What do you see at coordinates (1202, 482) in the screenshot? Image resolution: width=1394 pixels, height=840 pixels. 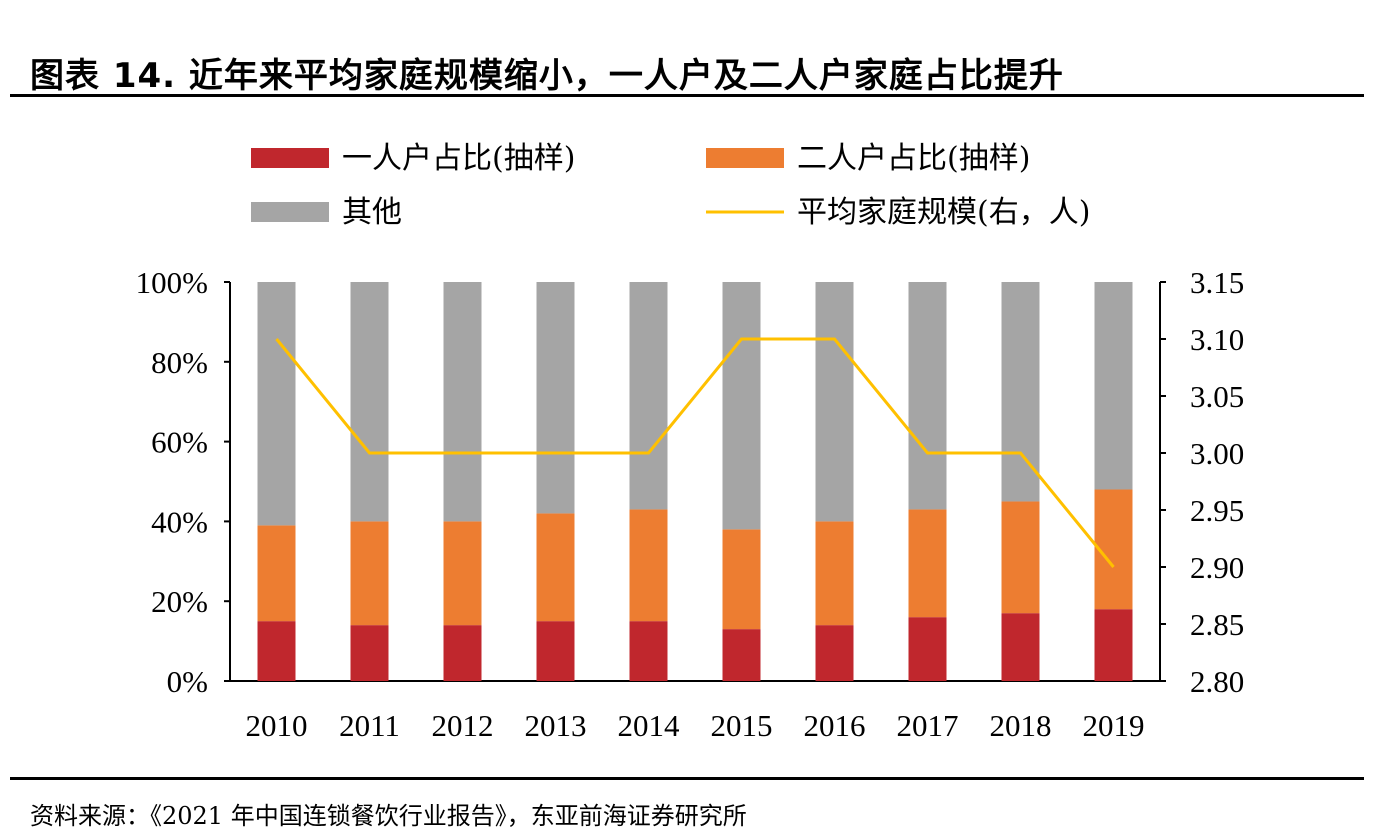 I see `right-axis-ticks: 2.80 2.85 2.90 2.95 3.00 3.05 3.10 3.15` at bounding box center [1202, 482].